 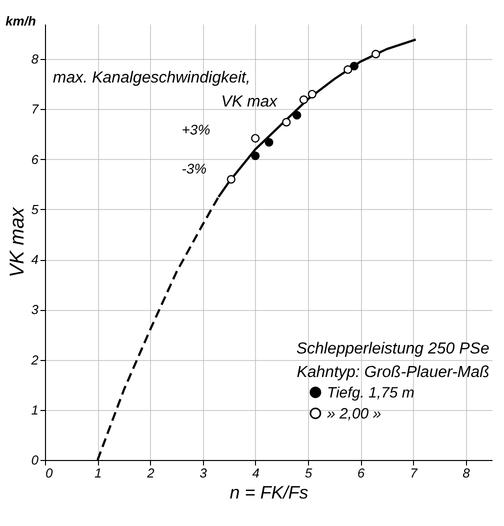 What do you see at coordinates (35, 209) in the screenshot?
I see `y-tick-label: 5` at bounding box center [35, 209].